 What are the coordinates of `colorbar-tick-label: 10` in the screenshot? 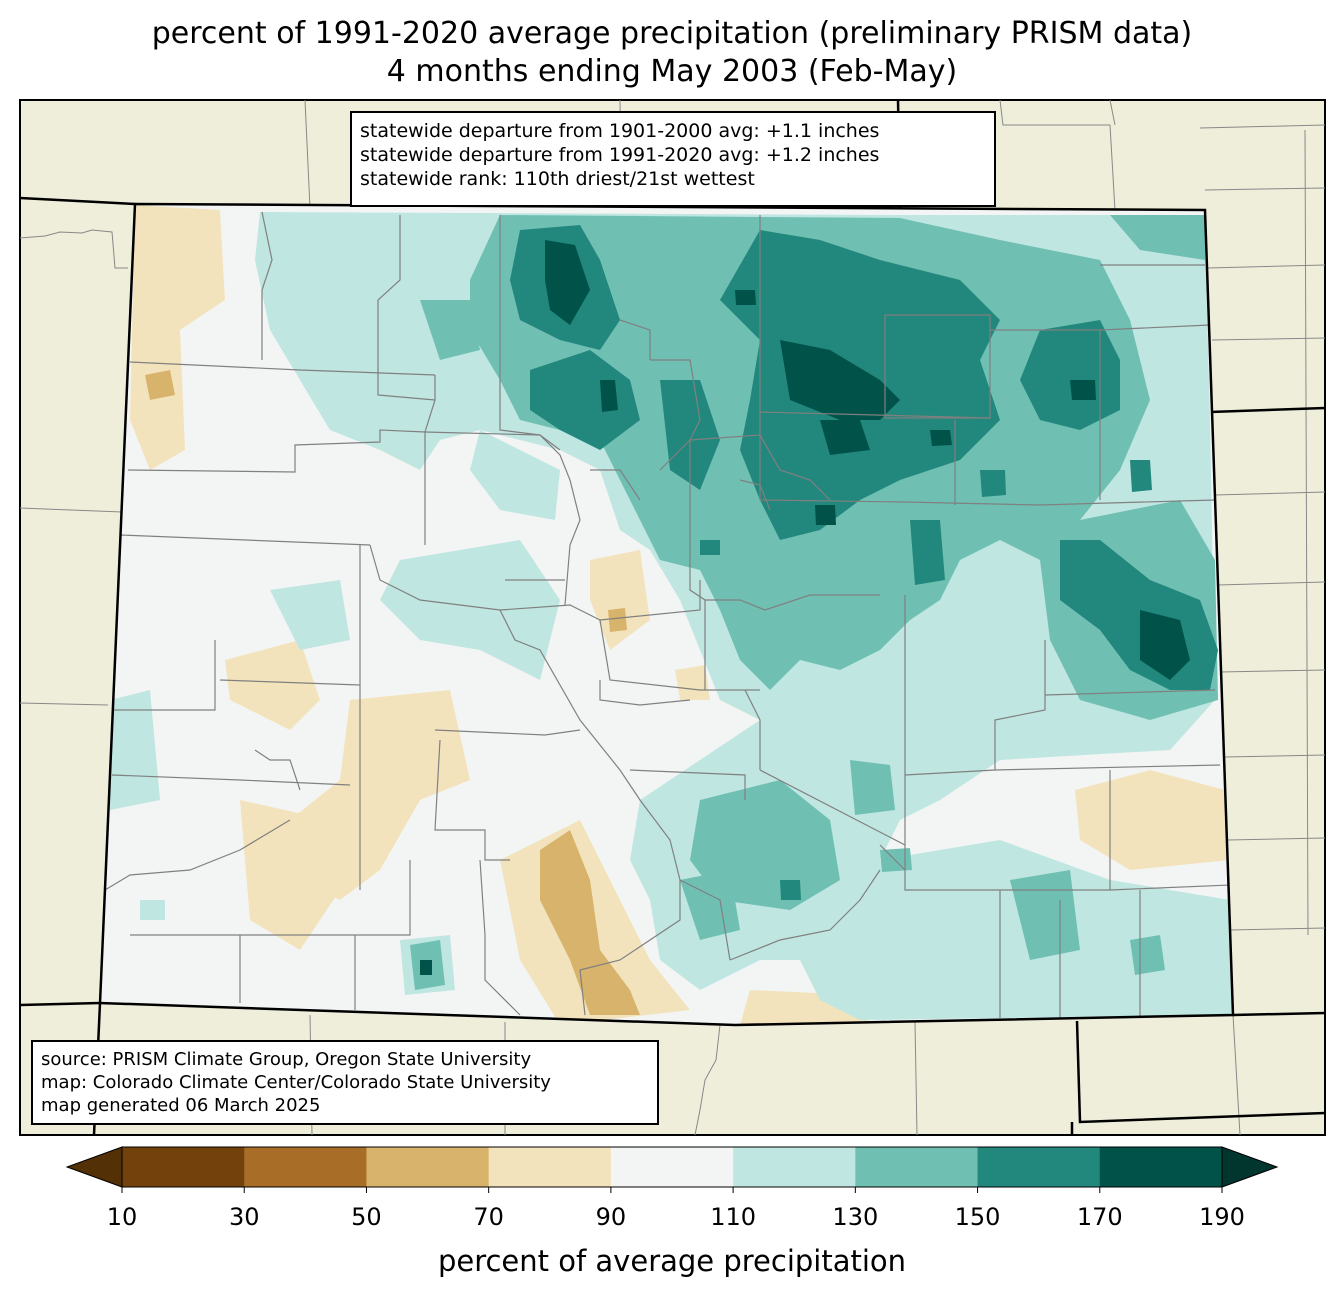 It's located at (122, 1217).